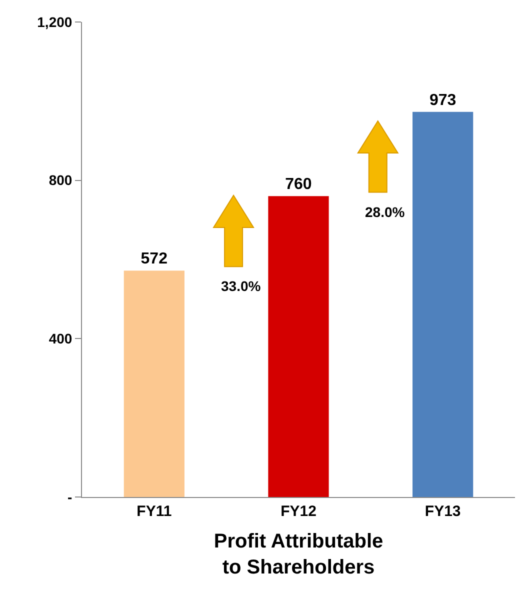 This screenshot has height=604, width=523. What do you see at coordinates (54, 22) in the screenshot?
I see `y-tick-label: 1,200` at bounding box center [54, 22].